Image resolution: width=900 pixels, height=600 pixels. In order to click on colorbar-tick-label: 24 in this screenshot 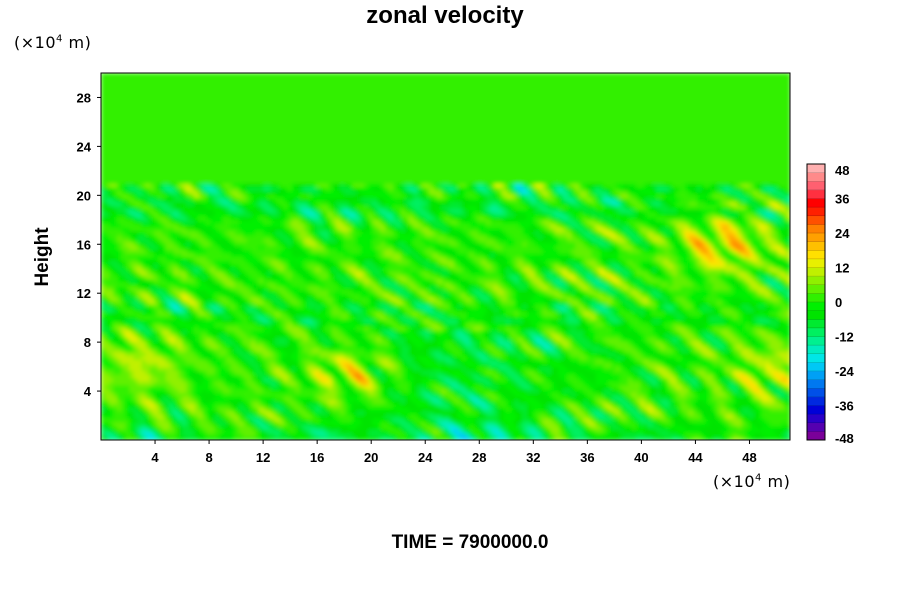, I will do `click(842, 233)`.